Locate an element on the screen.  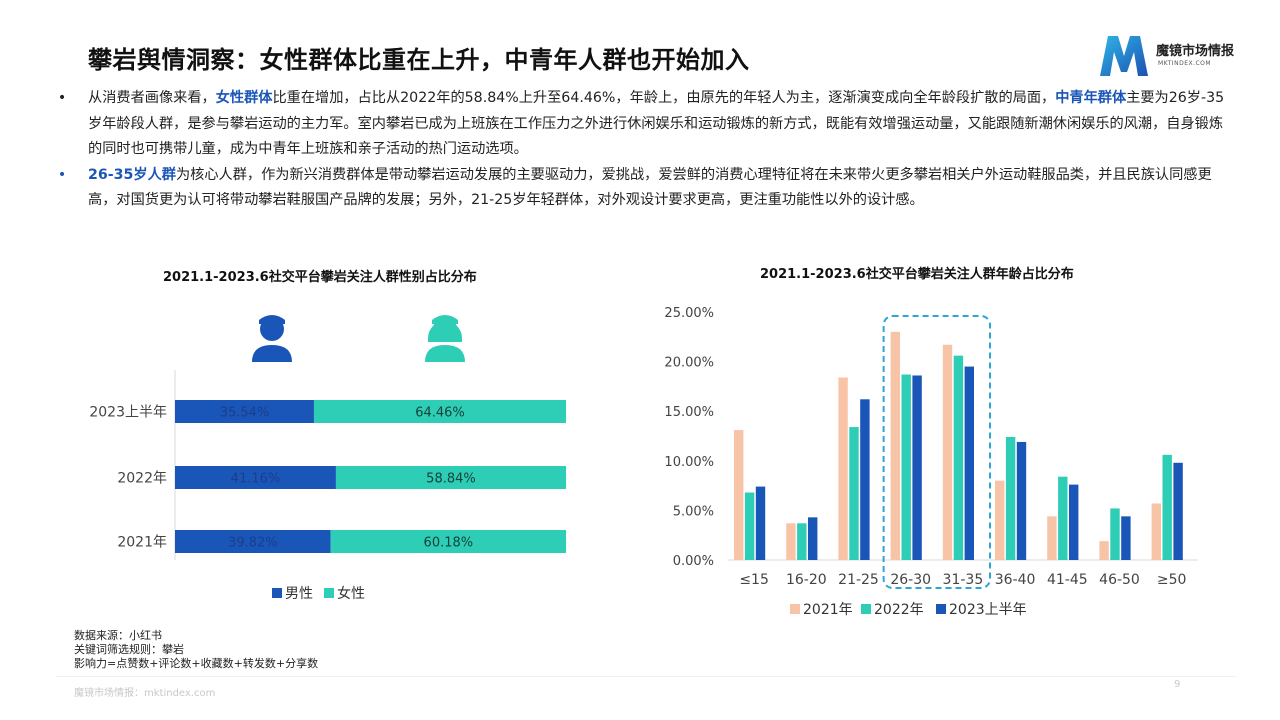
logo-name: 魔镜市场情报 is located at coordinates (1195, 51).